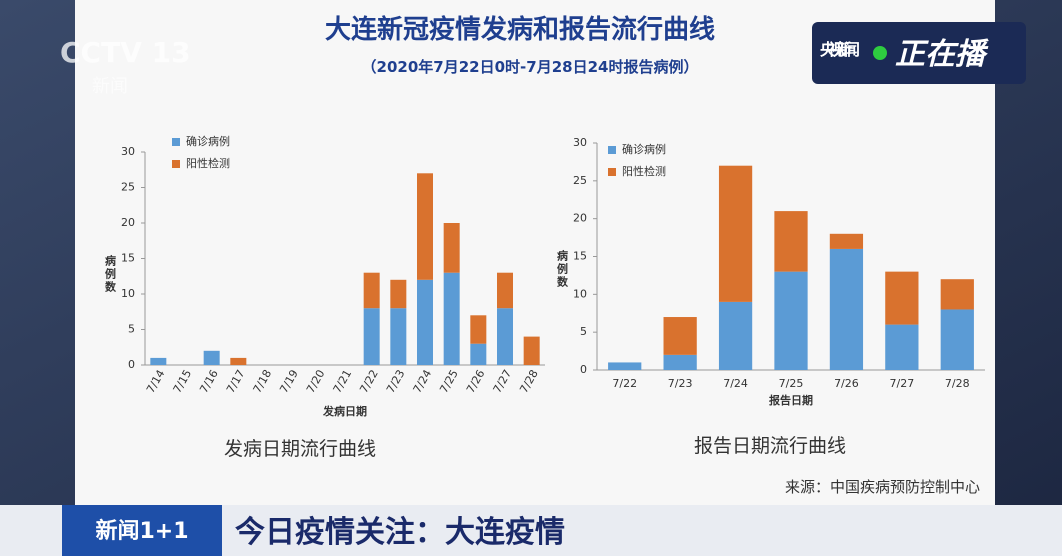  I want to click on x-tick-label: 7/27, so click(902, 383).